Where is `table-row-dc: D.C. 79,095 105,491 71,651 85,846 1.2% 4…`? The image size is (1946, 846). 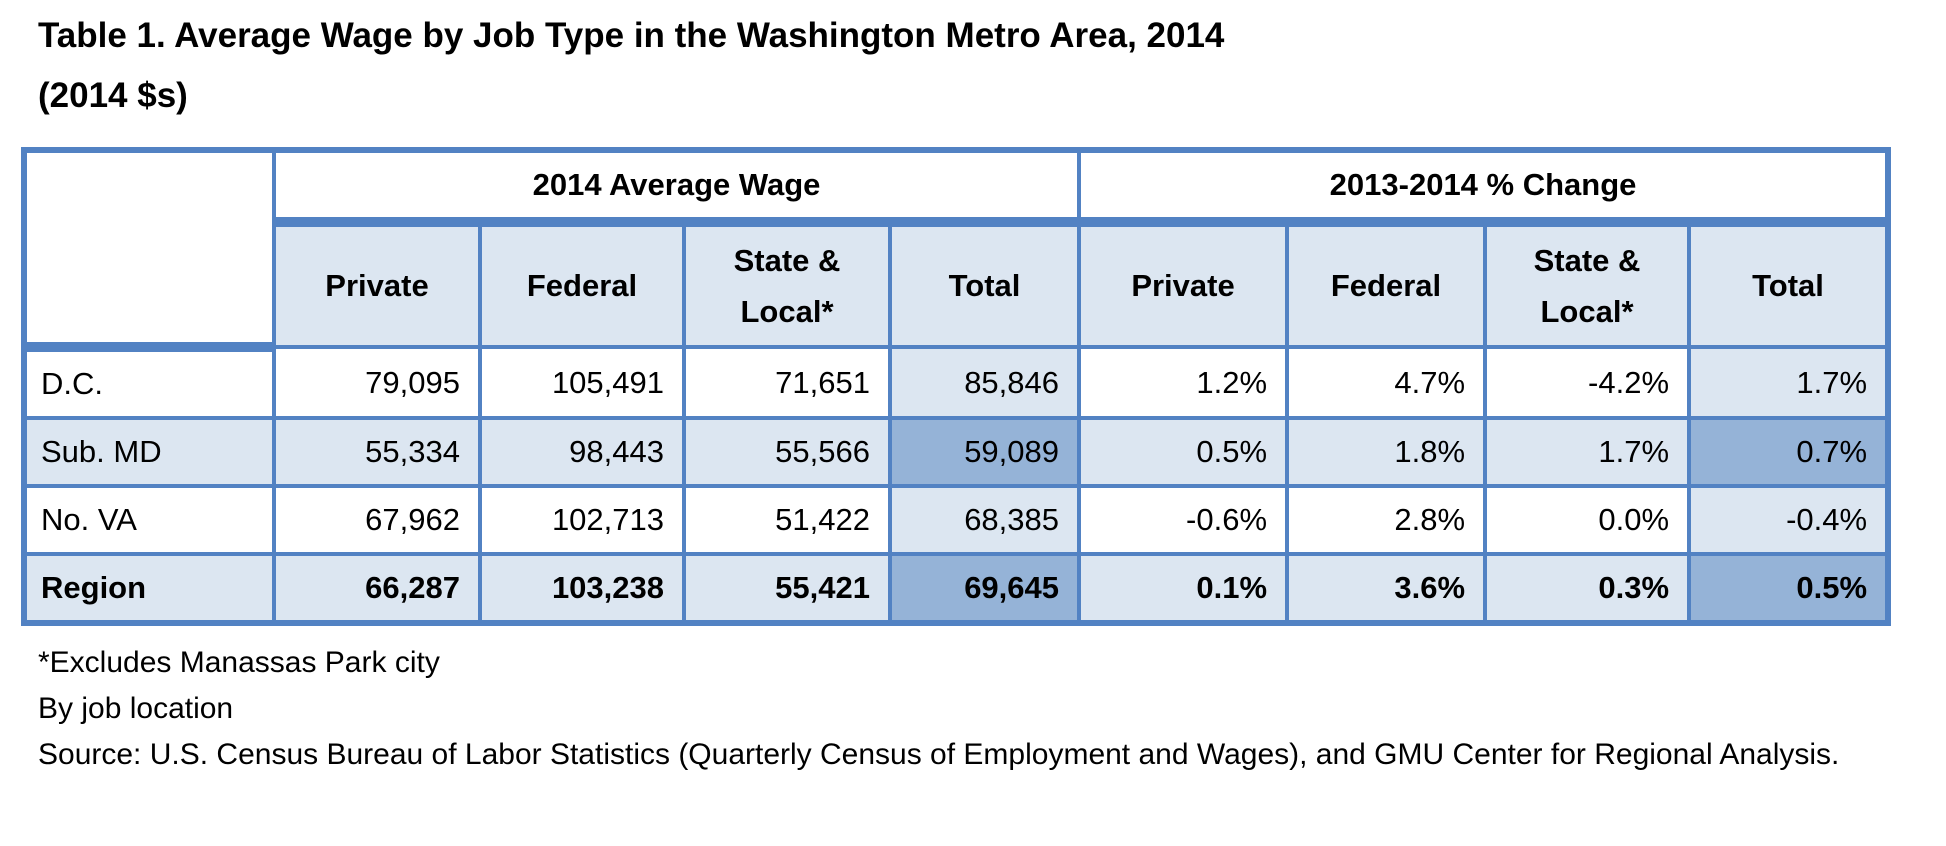
table-row-dc: D.C. 79,095 105,491 71,651 85,846 1.2% 4… is located at coordinates (956, 382).